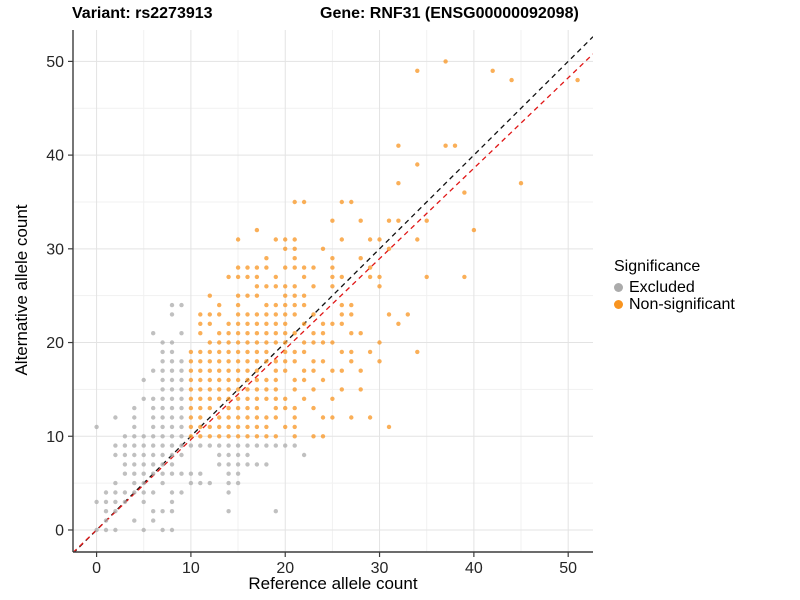 The width and height of the screenshot is (800, 600). I want to click on variant-title: Variant: rs2273913, so click(142, 13).